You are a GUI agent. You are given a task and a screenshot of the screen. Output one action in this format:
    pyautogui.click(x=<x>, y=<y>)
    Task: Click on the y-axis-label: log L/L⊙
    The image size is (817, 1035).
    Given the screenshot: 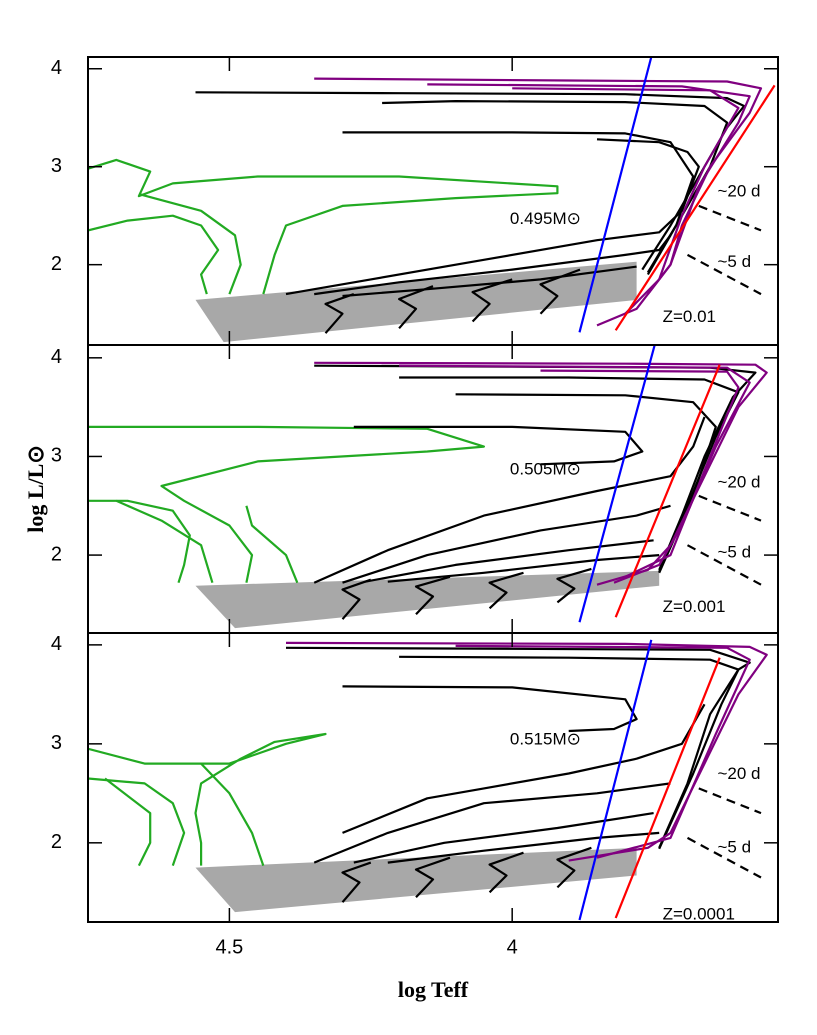 What is the action you would take?
    pyautogui.click(x=35, y=489)
    